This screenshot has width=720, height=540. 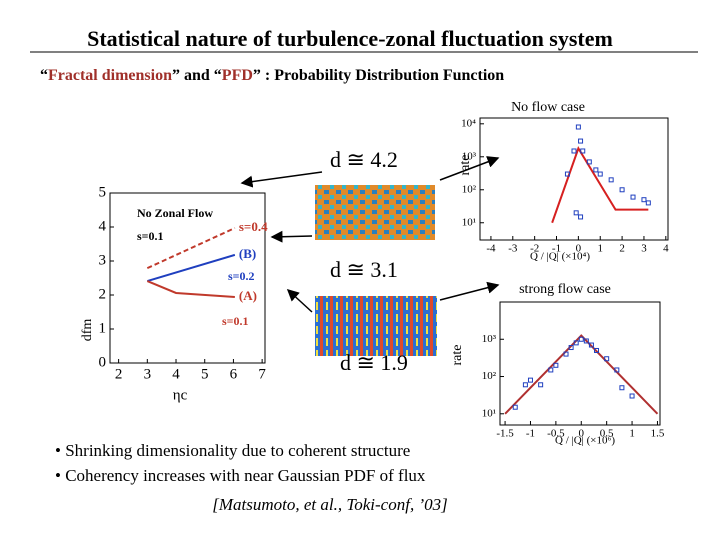 What do you see at coordinates (241, 276) in the screenshot?
I see `annotation: s=0.2` at bounding box center [241, 276].